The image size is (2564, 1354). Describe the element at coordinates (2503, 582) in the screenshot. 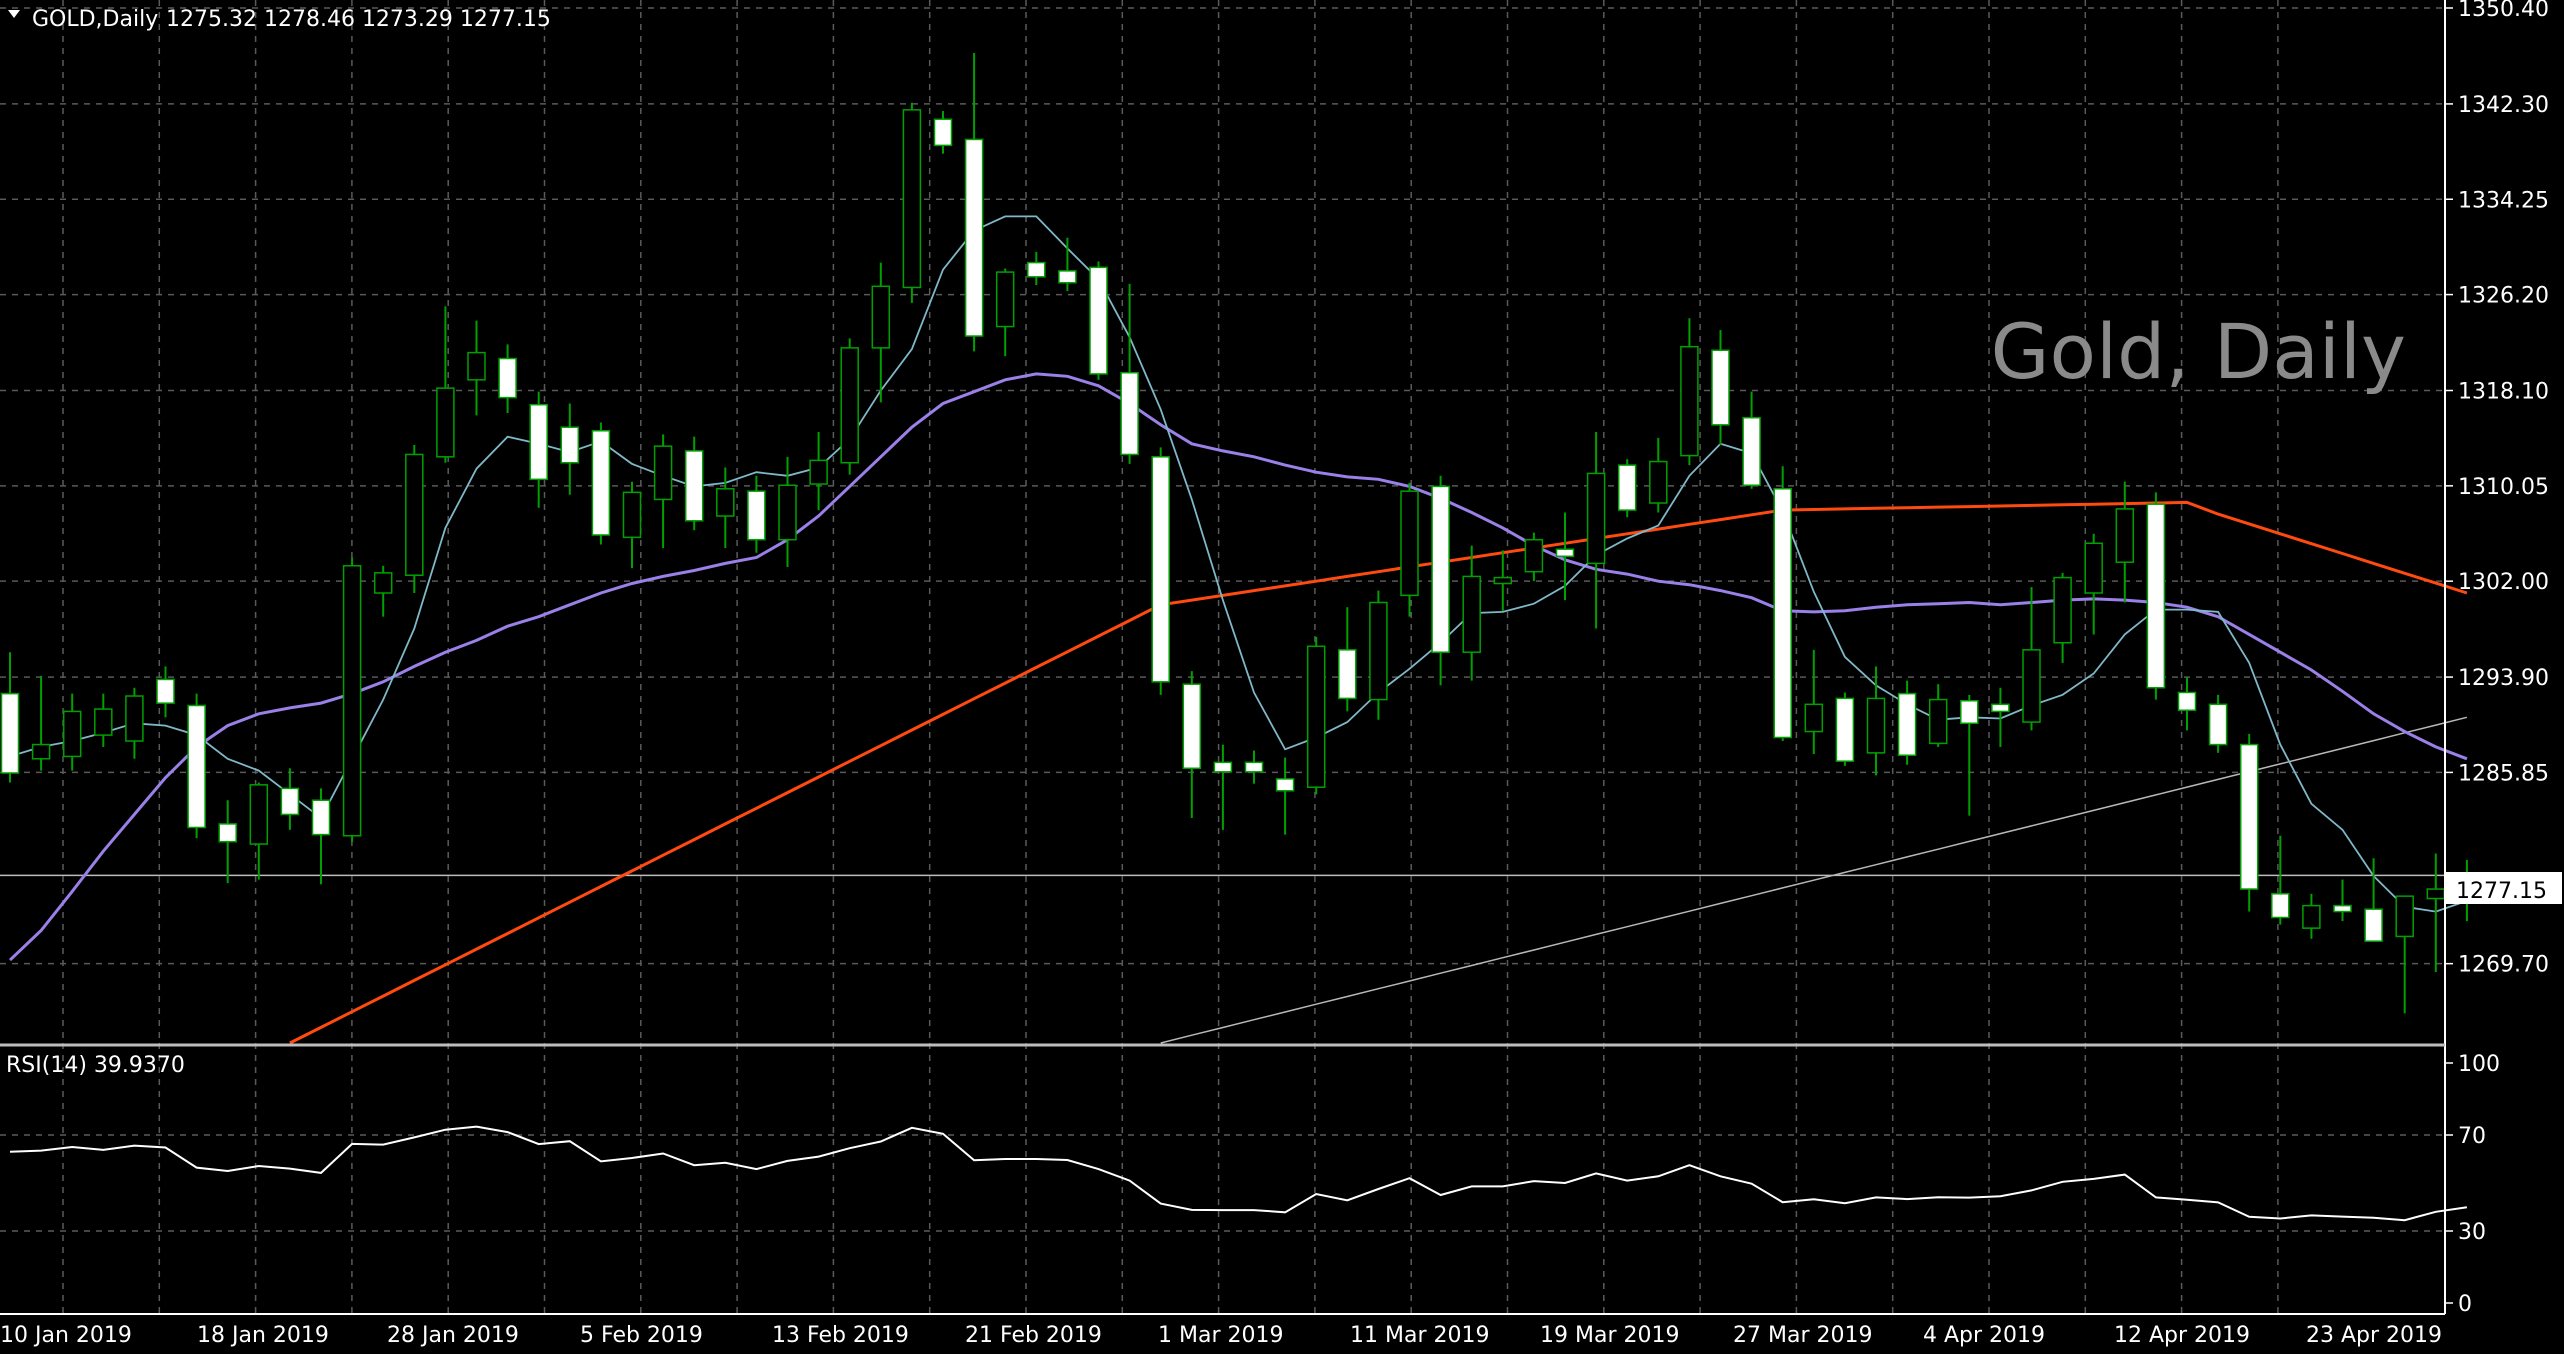

I see `price-tick-label: 1302.00` at that location.